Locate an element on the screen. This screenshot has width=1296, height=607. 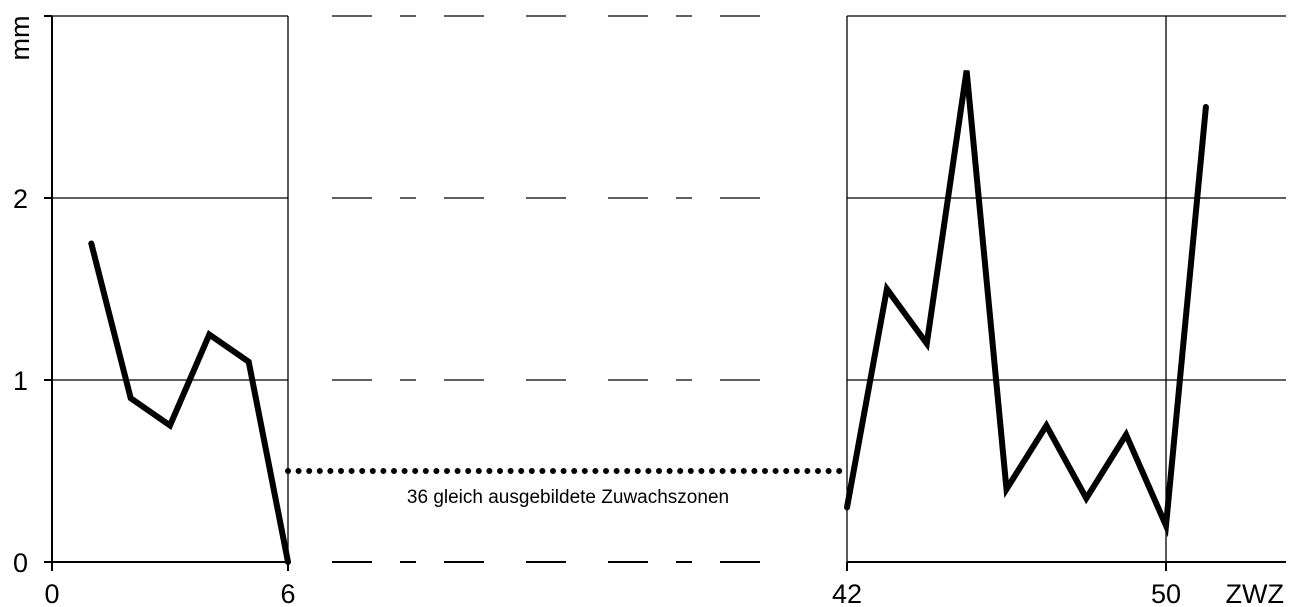
series-line-left is located at coordinates (189, 402).